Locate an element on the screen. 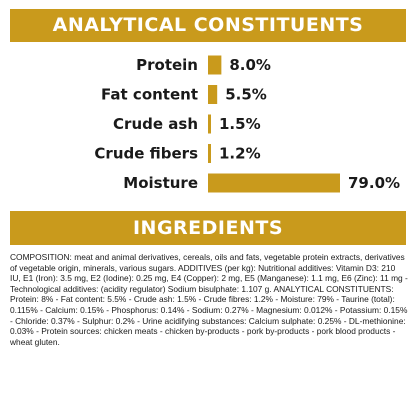 Image resolution: width=416 pixels, height=416 pixels. bar-protein is located at coordinates (215, 65).